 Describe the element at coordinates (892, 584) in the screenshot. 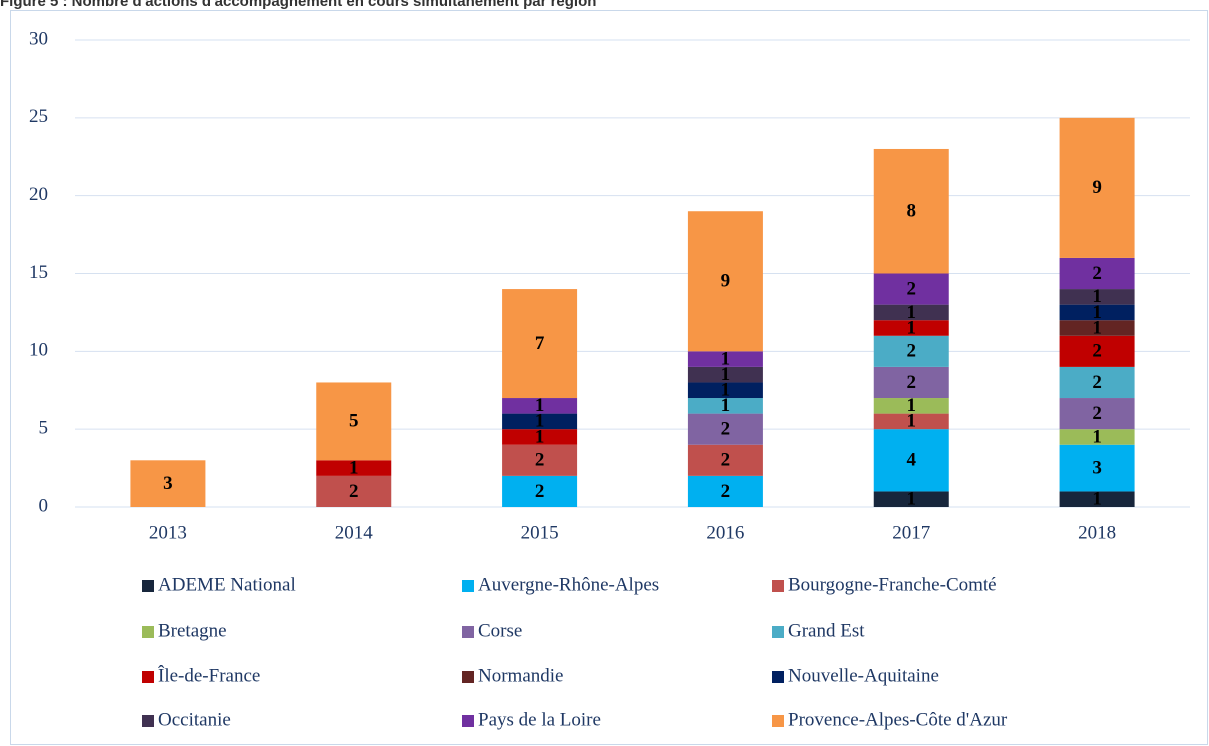

I see `legend-label: Bourgogne-Franche-Comté` at that location.